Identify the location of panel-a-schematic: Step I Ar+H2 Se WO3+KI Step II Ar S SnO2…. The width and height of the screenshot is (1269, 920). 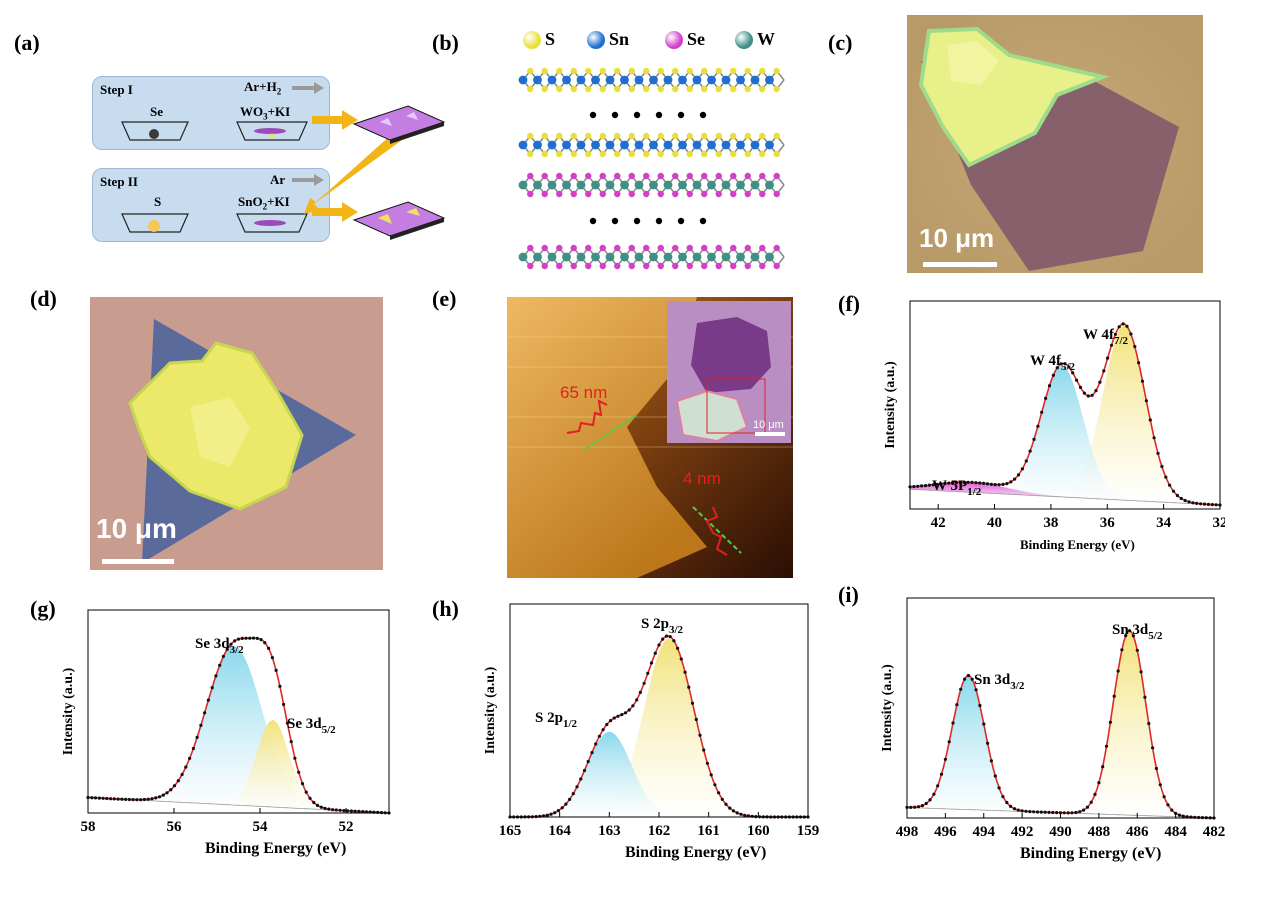
(272, 161).